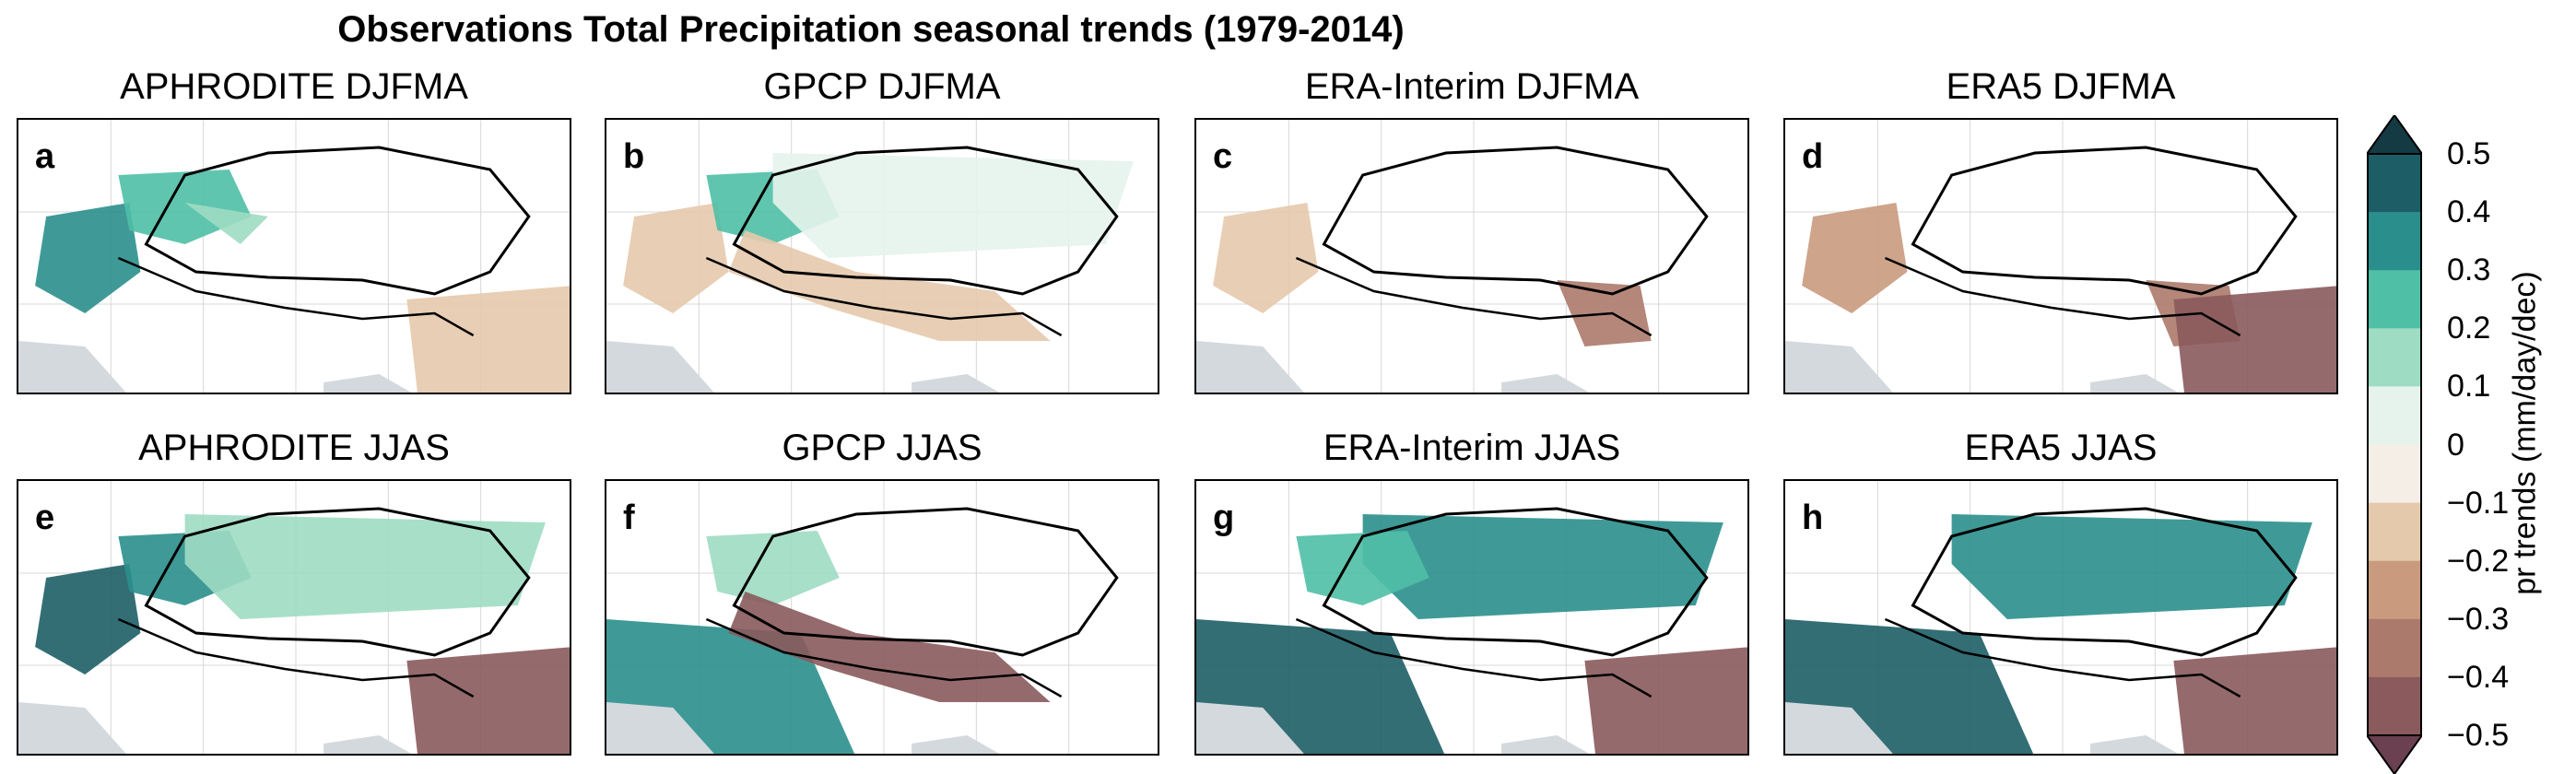 Image resolution: width=2576 pixels, height=774 pixels. I want to click on colorbar-tick-label: 0.2, so click(2469, 328).